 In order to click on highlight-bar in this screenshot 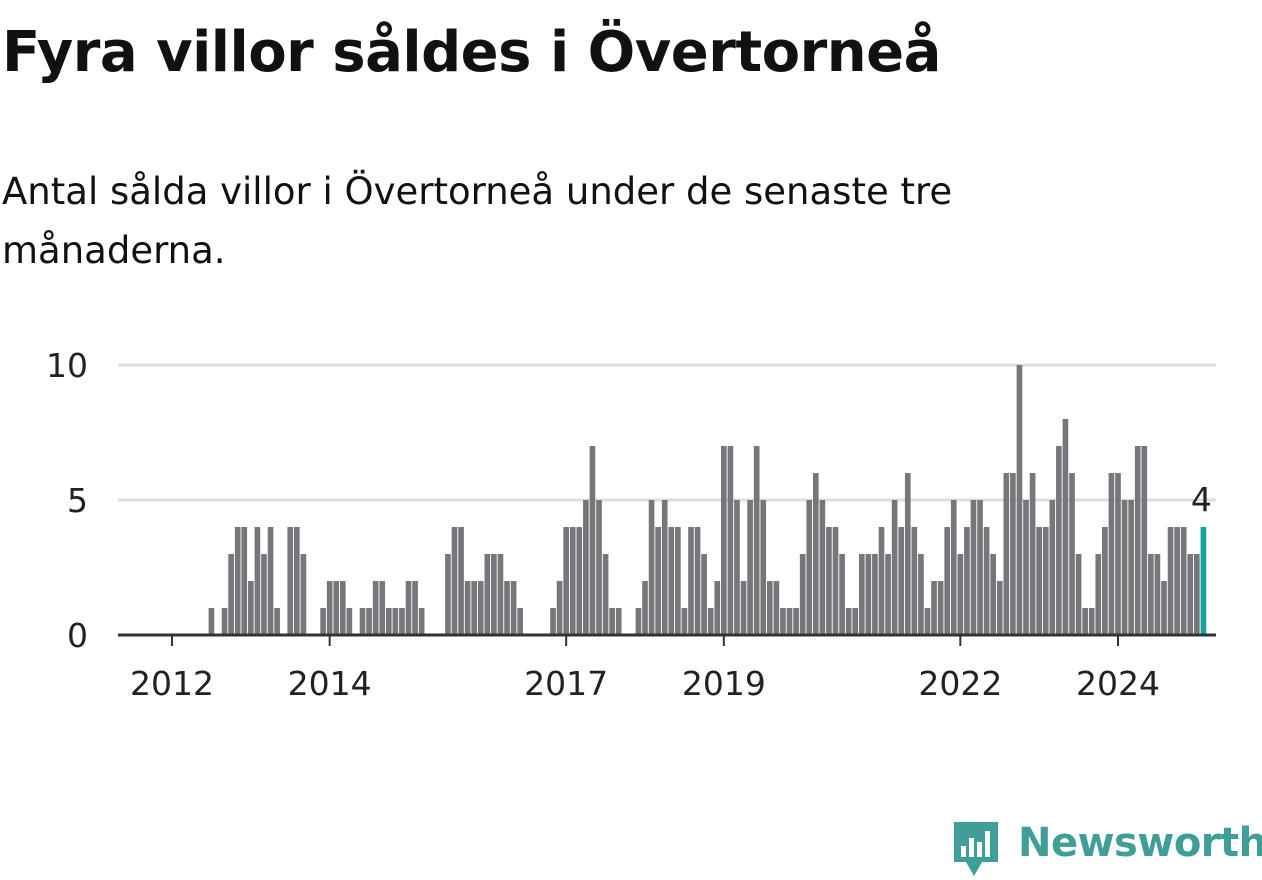, I will do `click(1203, 581)`.